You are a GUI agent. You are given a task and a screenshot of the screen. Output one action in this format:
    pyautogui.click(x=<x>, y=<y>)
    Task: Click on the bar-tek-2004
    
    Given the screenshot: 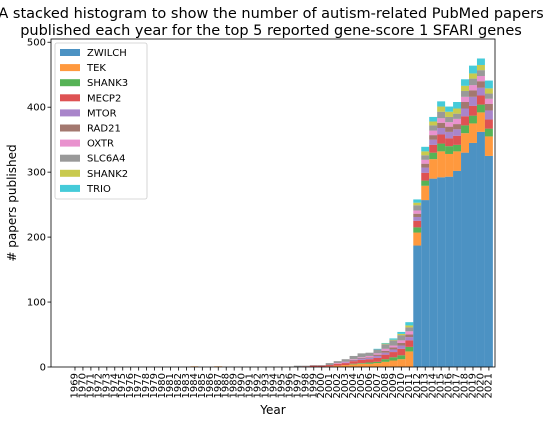 What is the action you would take?
    pyautogui.click(x=353, y=365)
    